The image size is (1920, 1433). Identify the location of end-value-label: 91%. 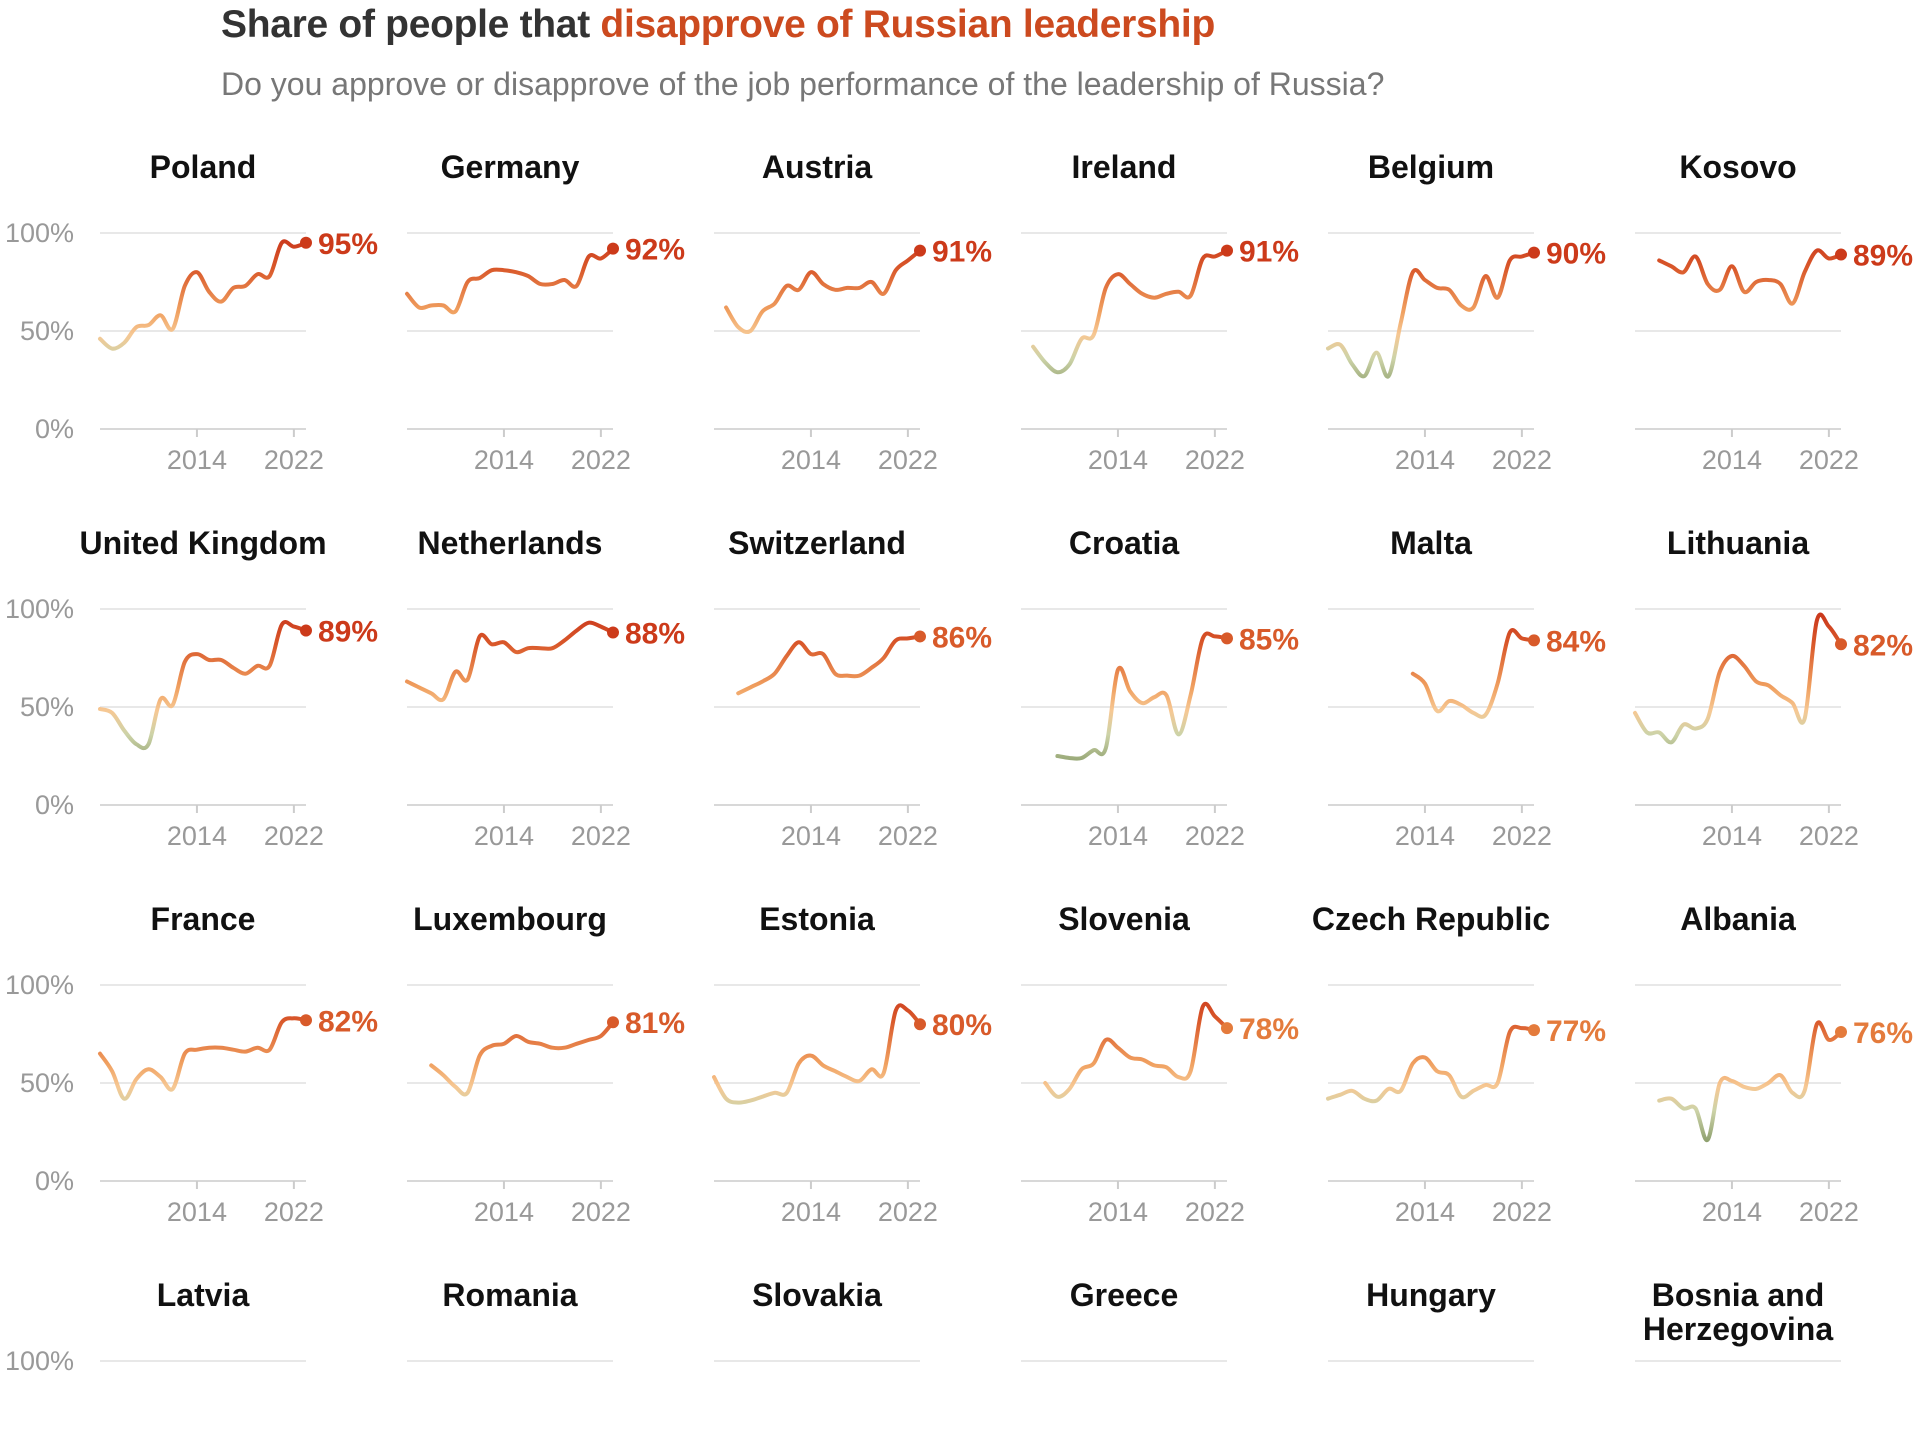
(962, 252).